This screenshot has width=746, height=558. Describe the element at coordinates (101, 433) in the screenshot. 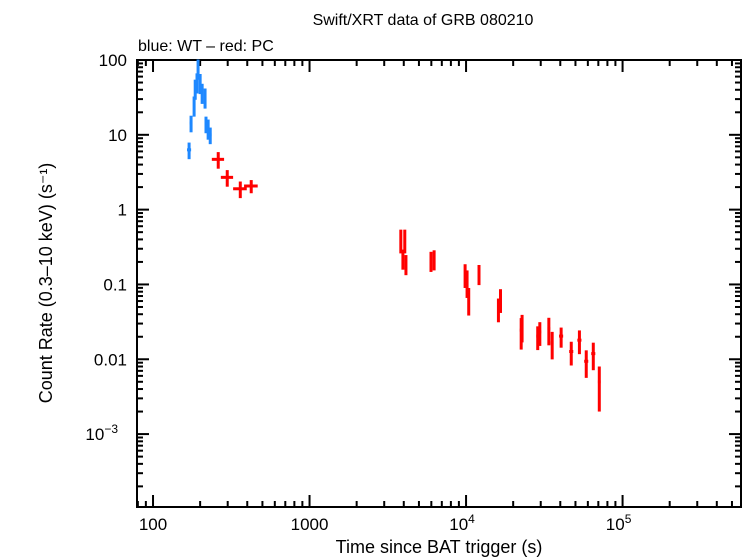

I see `y-tick-label: 10⁻³` at that location.